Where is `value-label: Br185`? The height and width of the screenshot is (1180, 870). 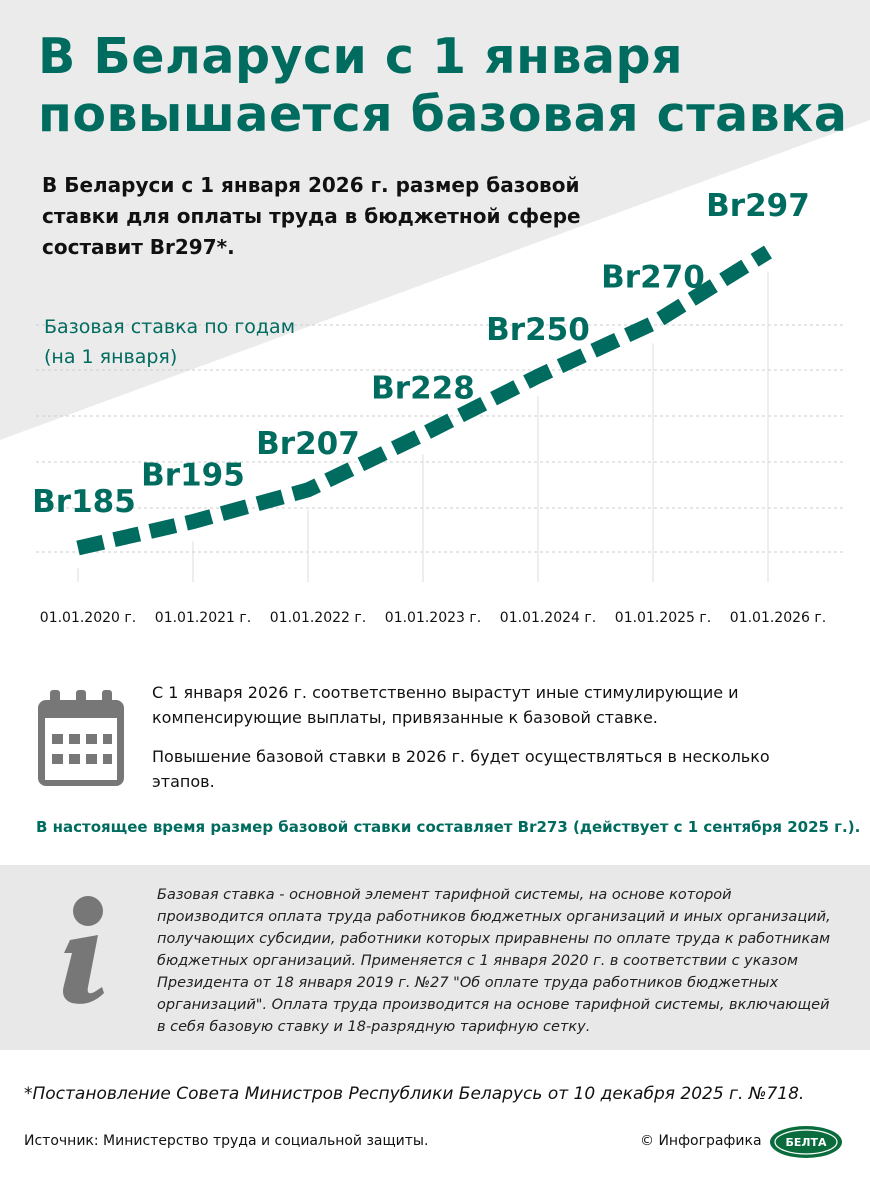
value-label: Br185 is located at coordinates (84, 502).